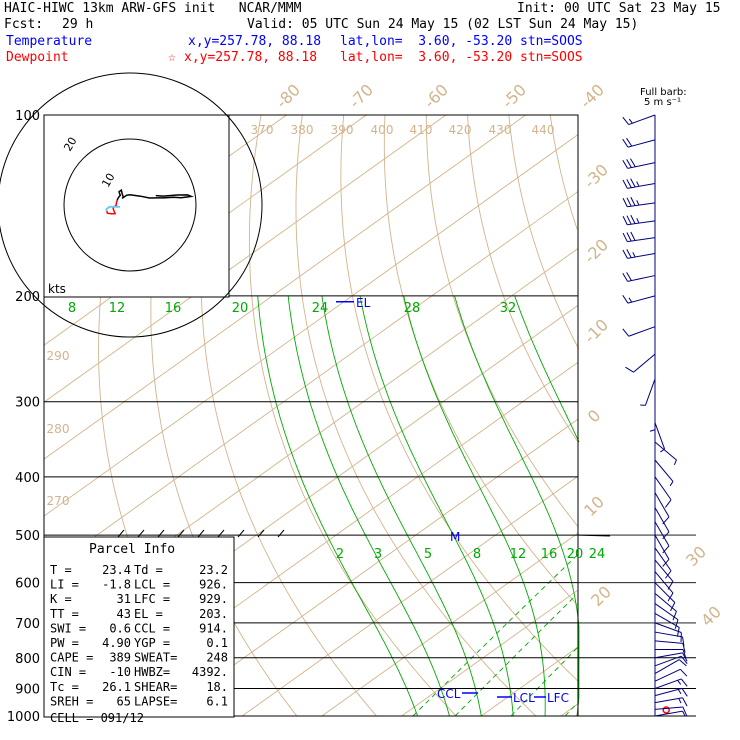  Describe the element at coordinates (27, 403) in the screenshot. I see `pressure-tick-label: 300` at that location.